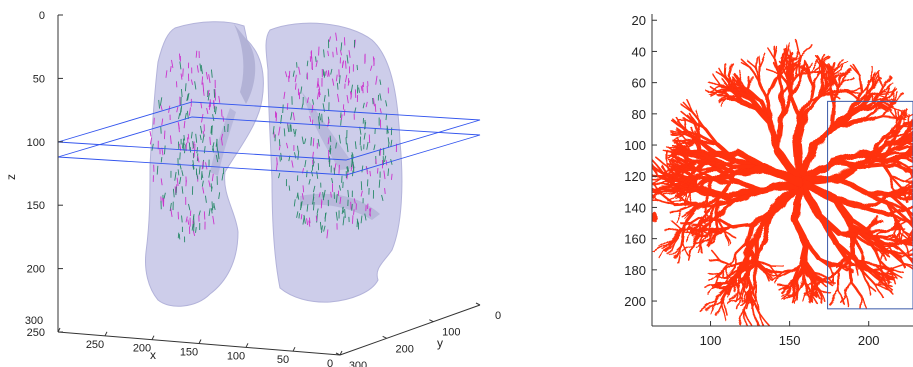 This screenshot has height=367, width=913. What do you see at coordinates (640, 161) in the screenshot?
I see `image-y-ticks: 20 40 60 80 100 120 140 160 180 200` at bounding box center [640, 161].